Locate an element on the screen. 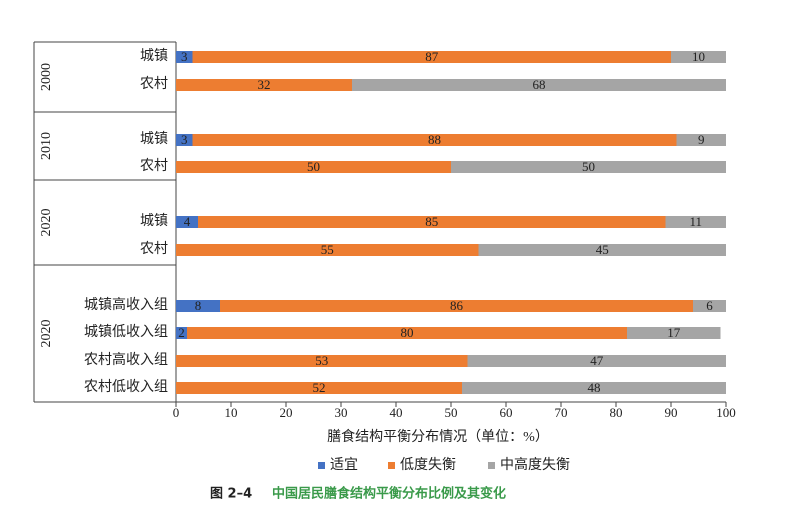  data-label: 88 is located at coordinates (434, 139).